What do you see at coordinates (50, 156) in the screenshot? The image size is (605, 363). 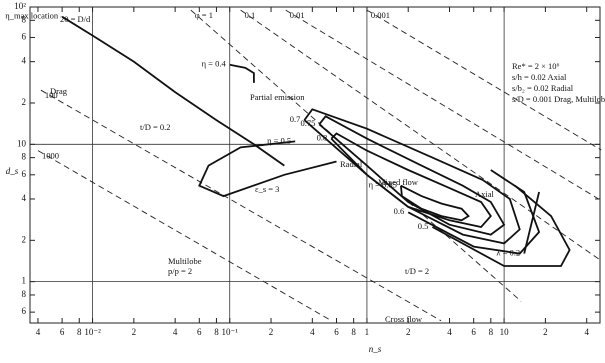 I see `curve-label: 1000` at bounding box center [50, 156].